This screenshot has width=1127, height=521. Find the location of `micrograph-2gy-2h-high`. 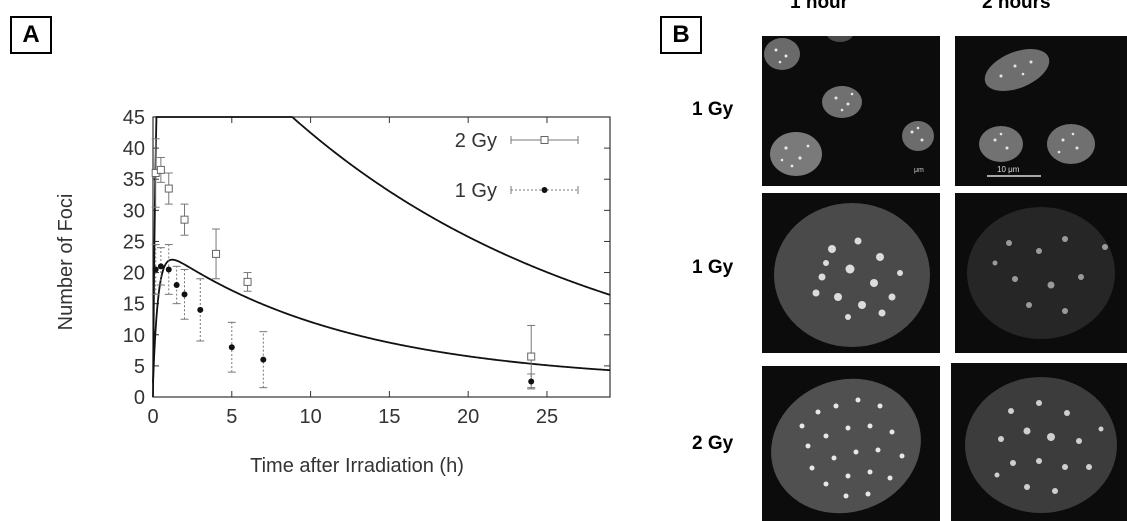

micrograph-2gy-2h-high is located at coordinates (1039, 442).